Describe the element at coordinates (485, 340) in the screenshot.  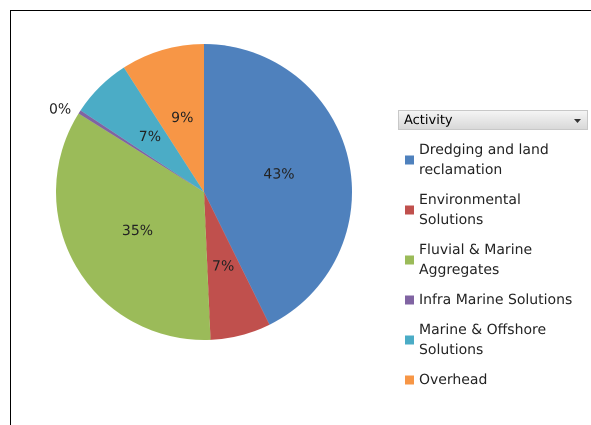
I see `legend-label: Marine & Offshore Solutions` at that location.